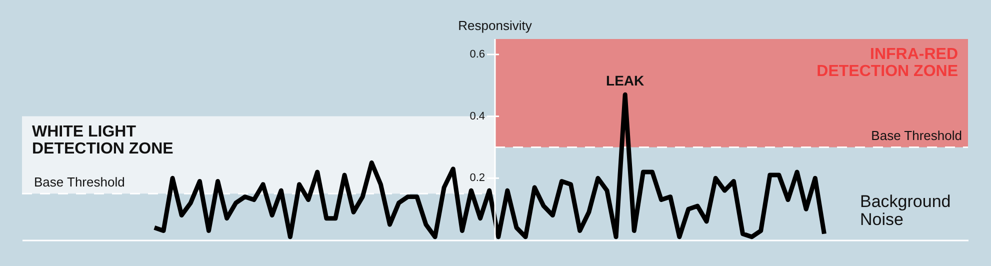 The height and width of the screenshot is (266, 991). What do you see at coordinates (477, 54) in the screenshot?
I see `y-tick-label: 0.6` at bounding box center [477, 54].